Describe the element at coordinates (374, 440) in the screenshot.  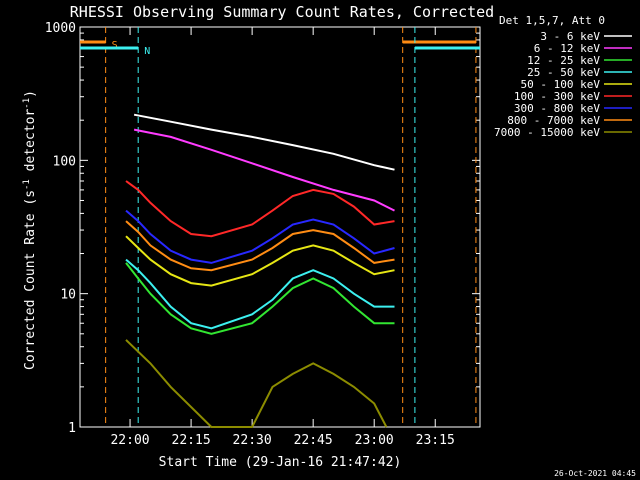
I see `x-tick-label: 23:00` at that location.